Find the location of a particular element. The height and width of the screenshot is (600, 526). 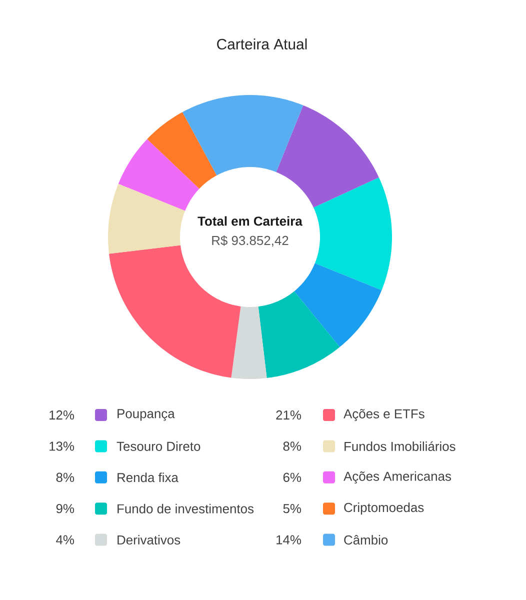

legend-label: Tesouro Direto is located at coordinates (158, 446).